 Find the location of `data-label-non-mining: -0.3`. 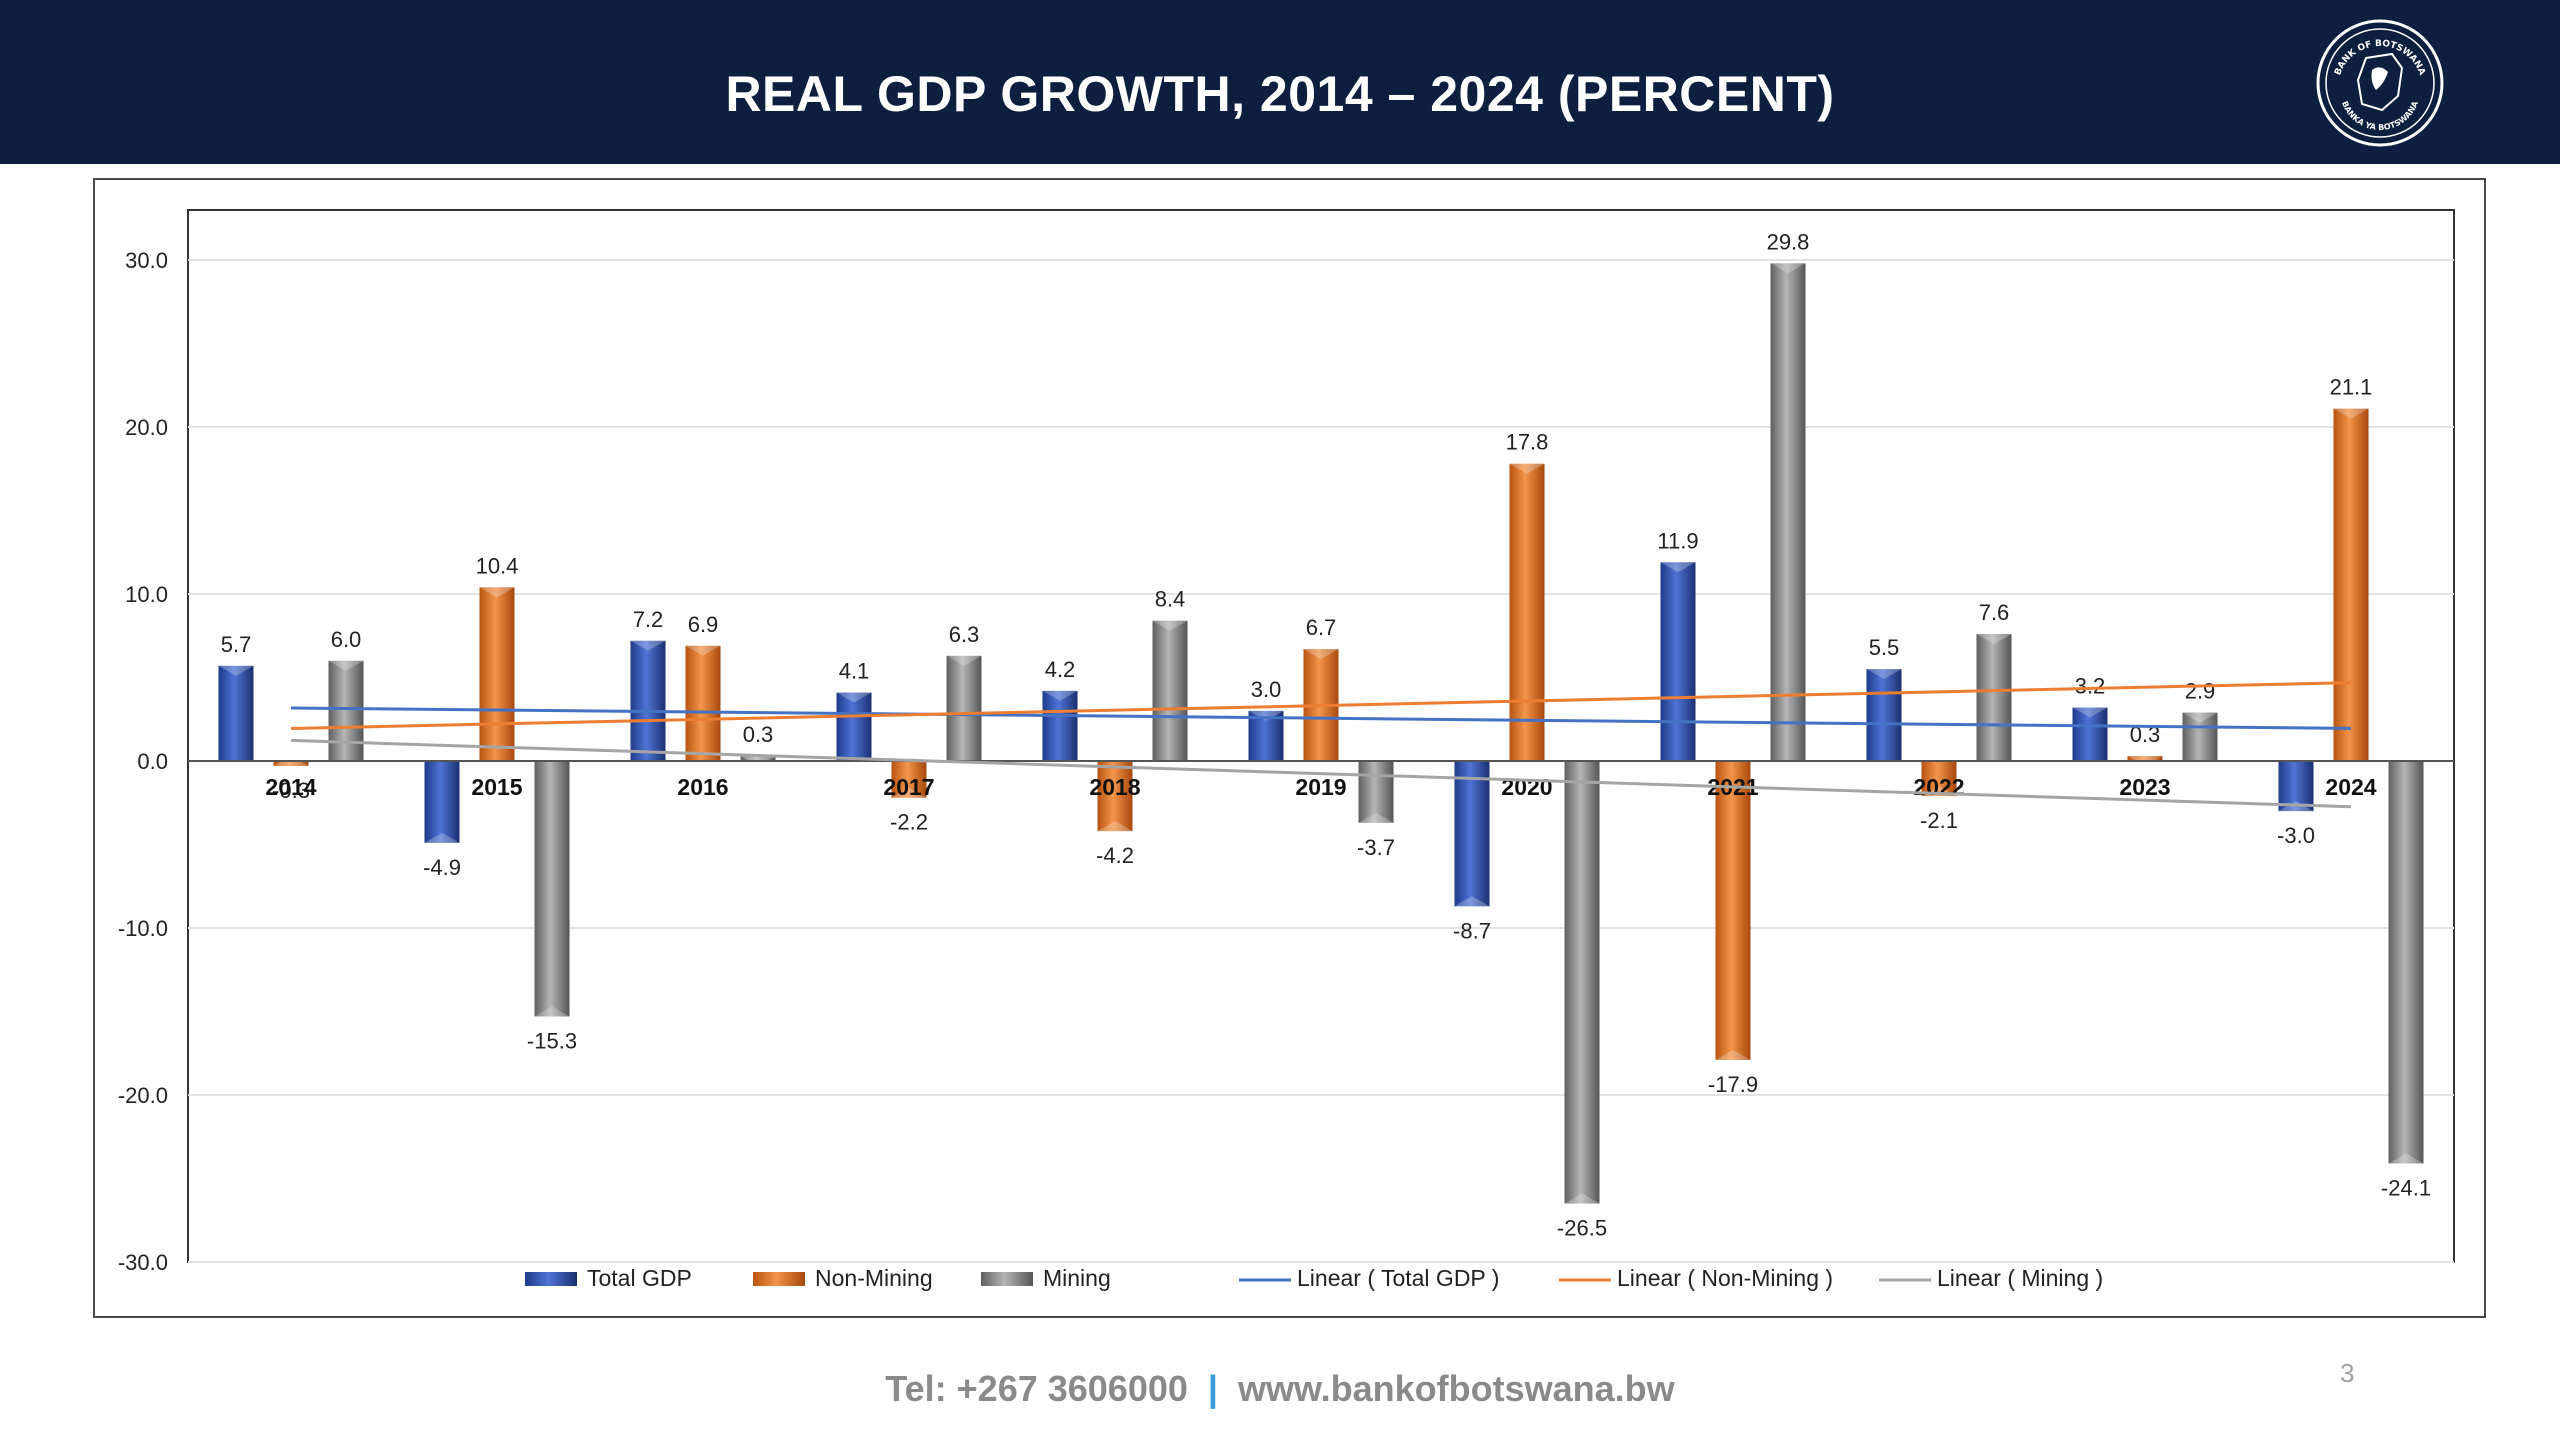

data-label-non-mining: -0.3 is located at coordinates (291, 790).